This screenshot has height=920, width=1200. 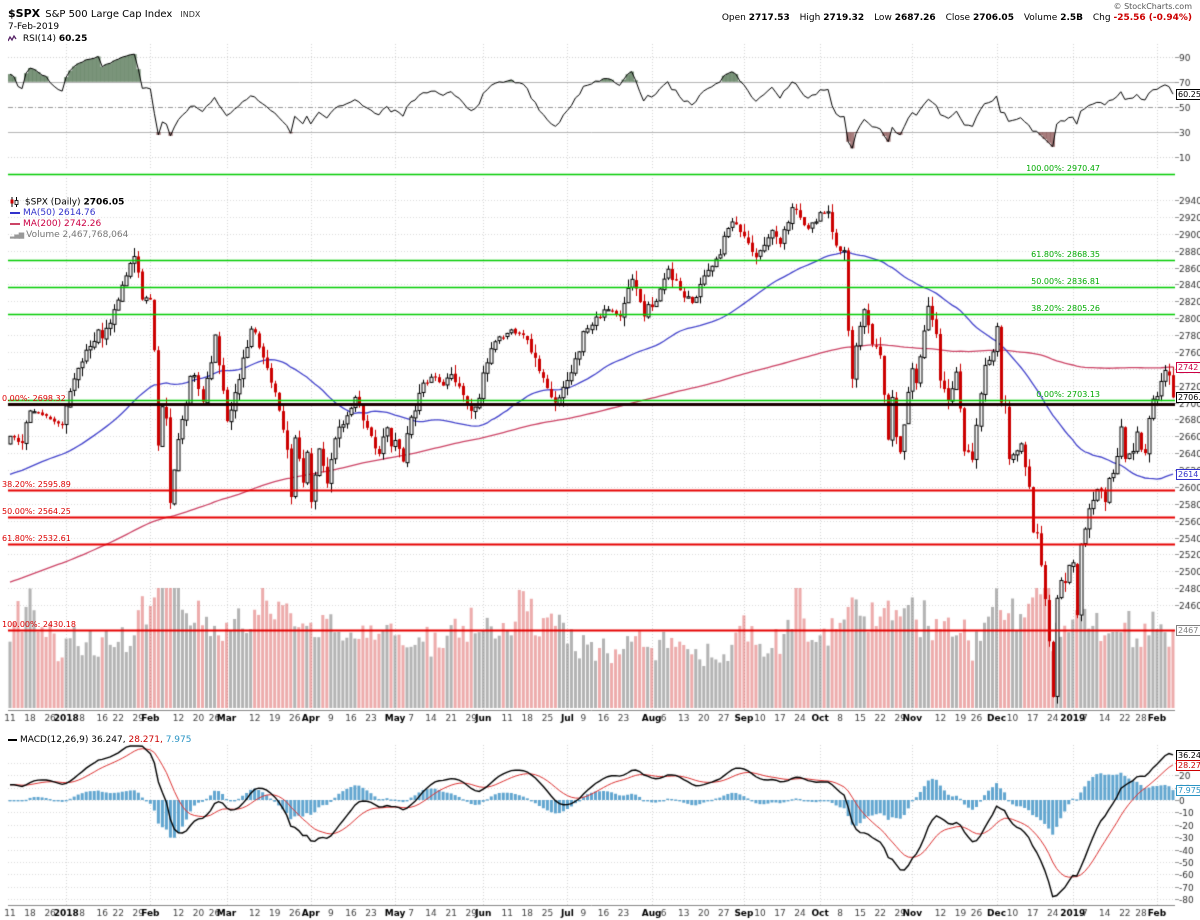 What do you see at coordinates (905, 18) in the screenshot?
I see `quote-low: Low 2687.26` at bounding box center [905, 18].